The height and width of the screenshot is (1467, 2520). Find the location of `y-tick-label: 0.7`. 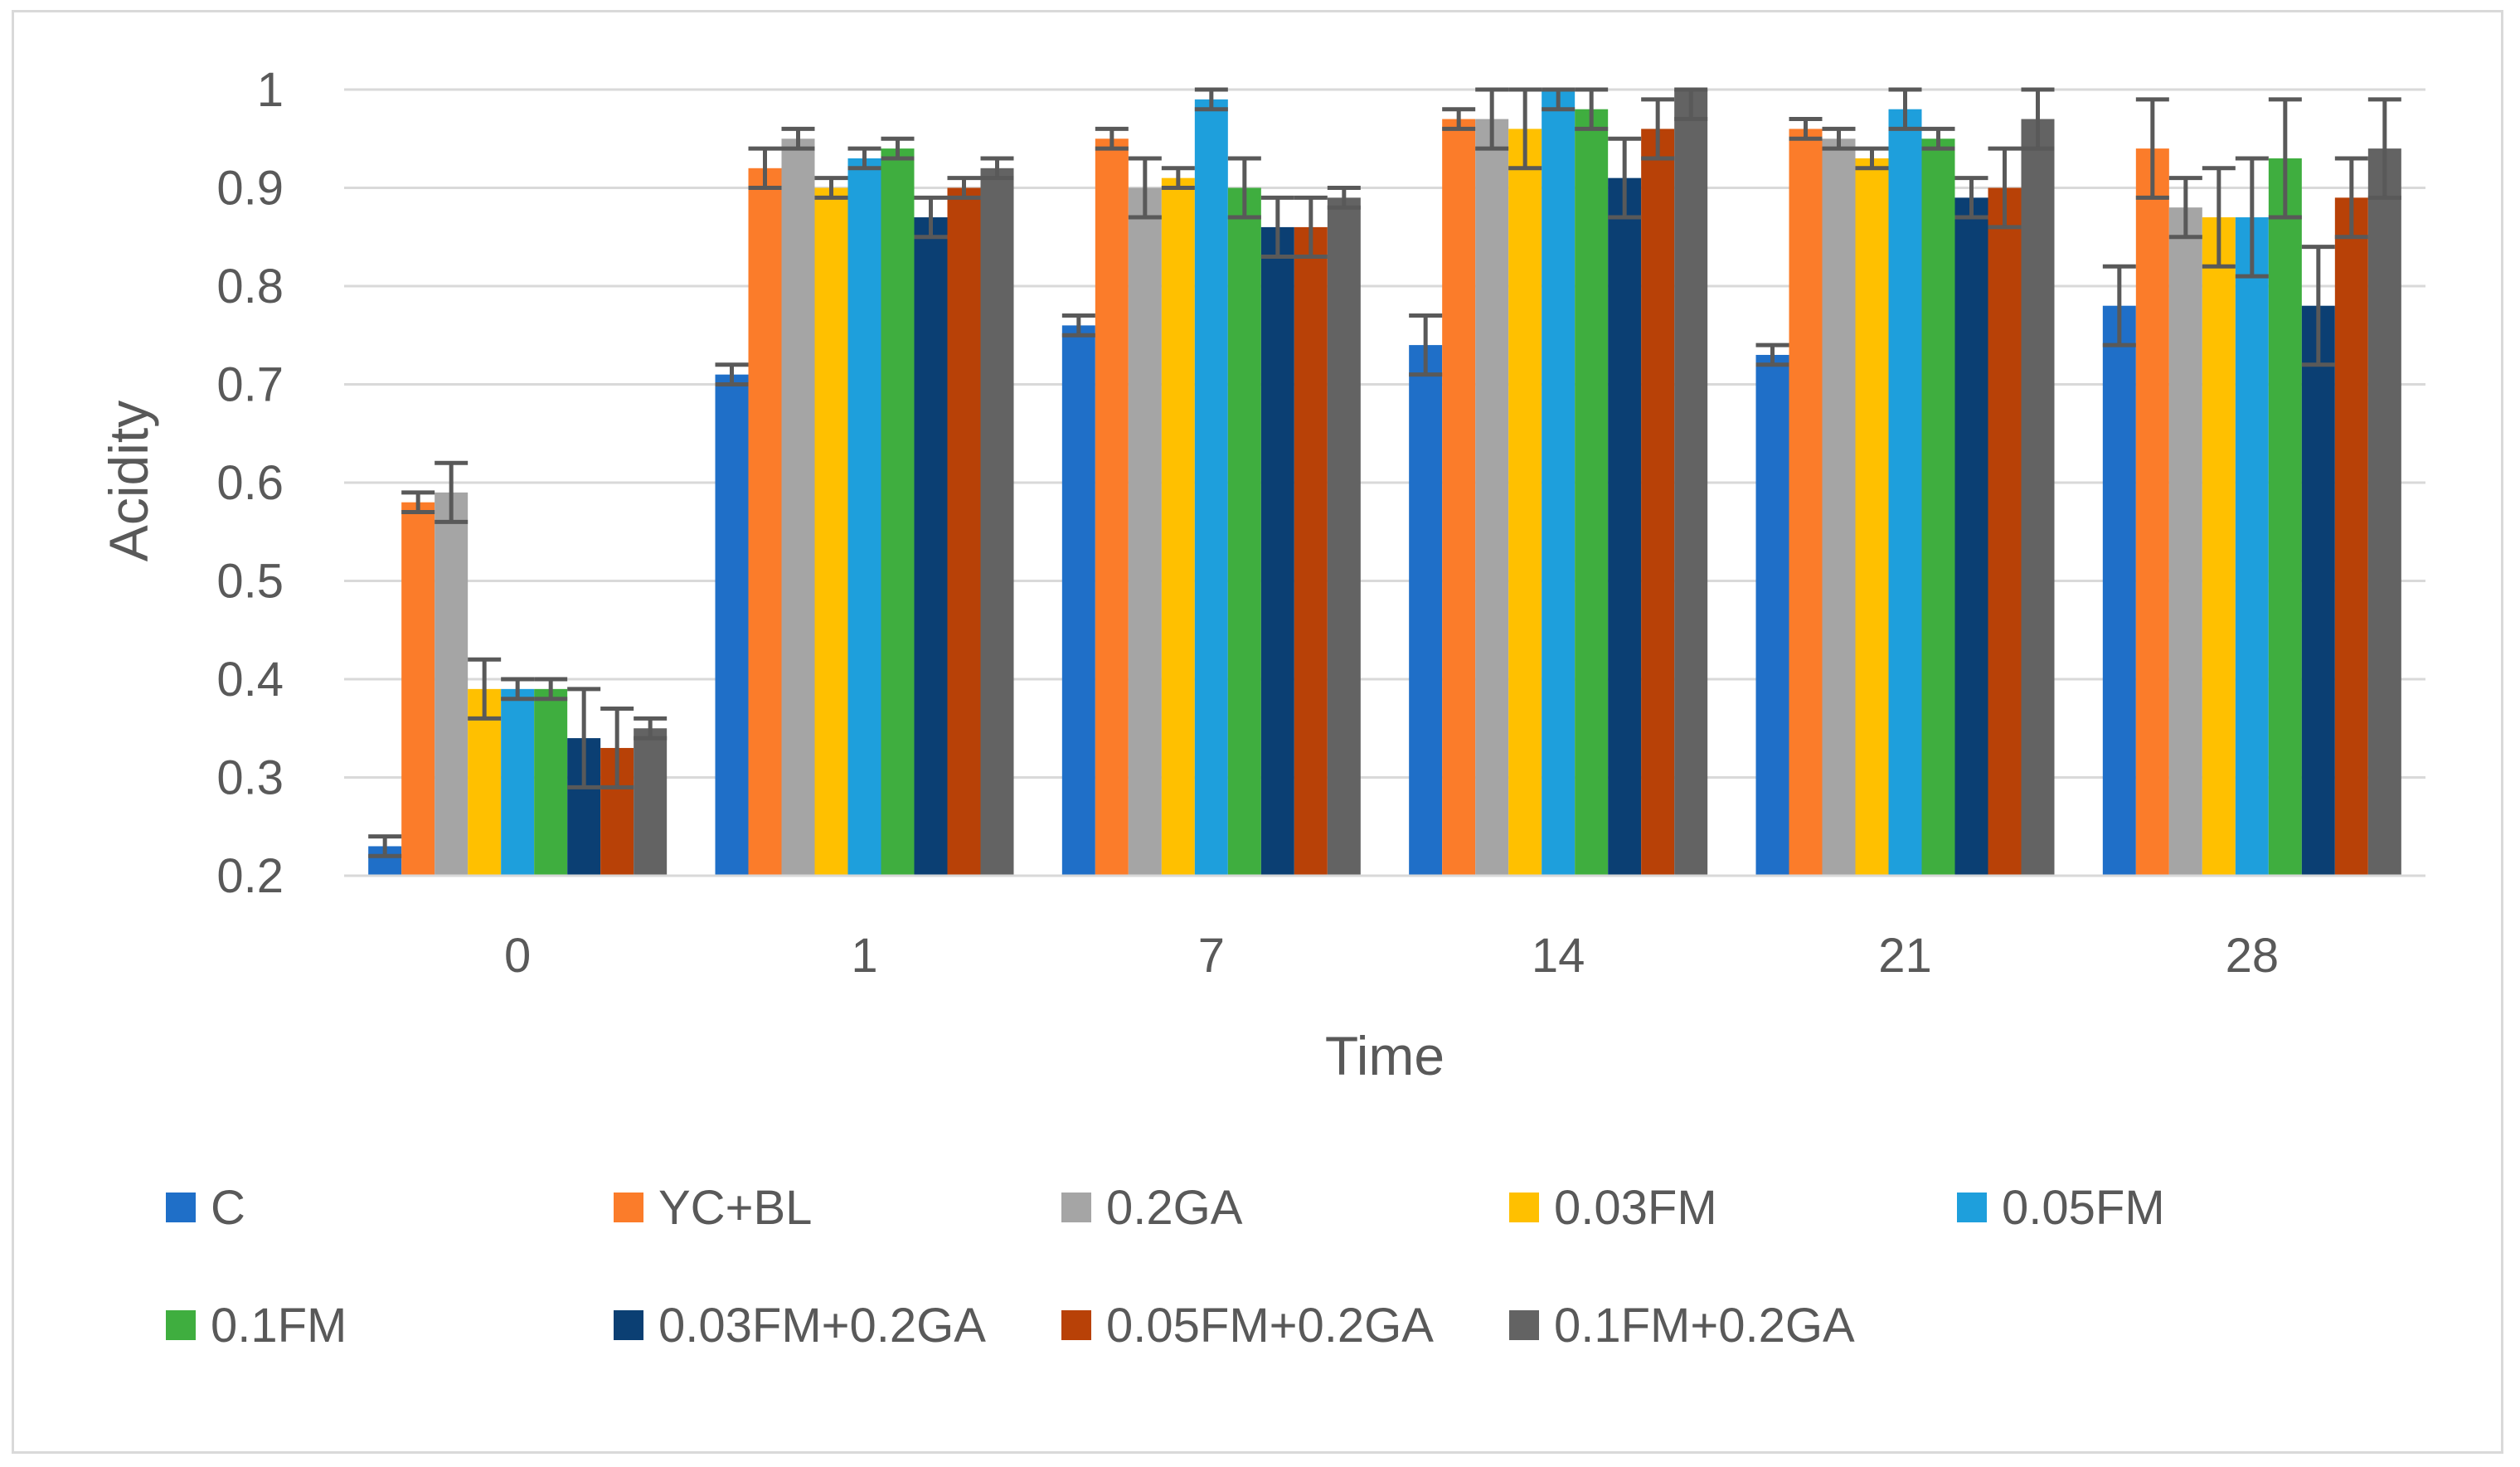

y-tick-label: 0.7 is located at coordinates (250, 385).